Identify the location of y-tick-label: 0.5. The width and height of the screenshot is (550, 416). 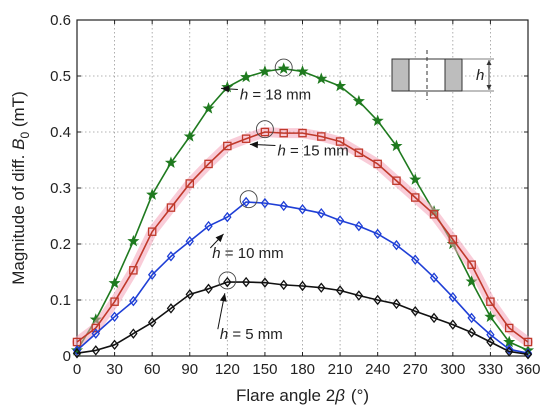
(60, 76).